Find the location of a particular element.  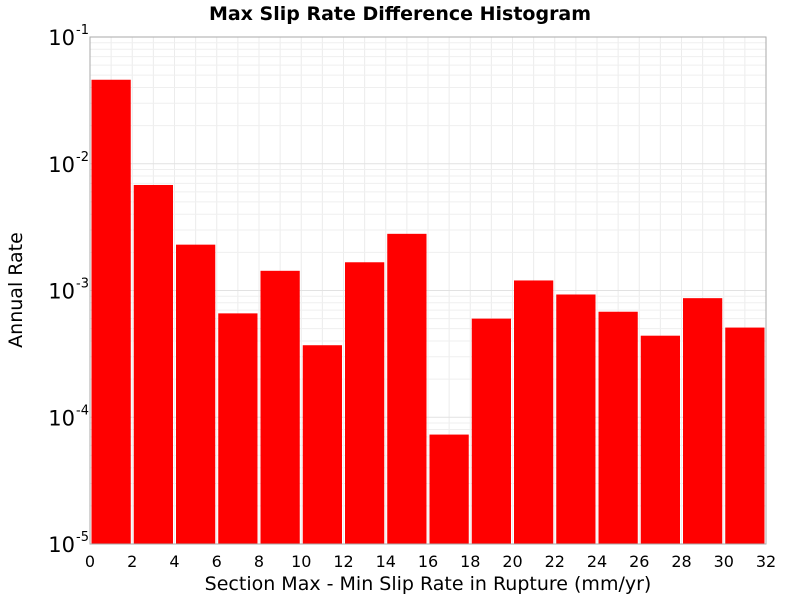

y-tick-exponent: -4 is located at coordinates (82, 410).